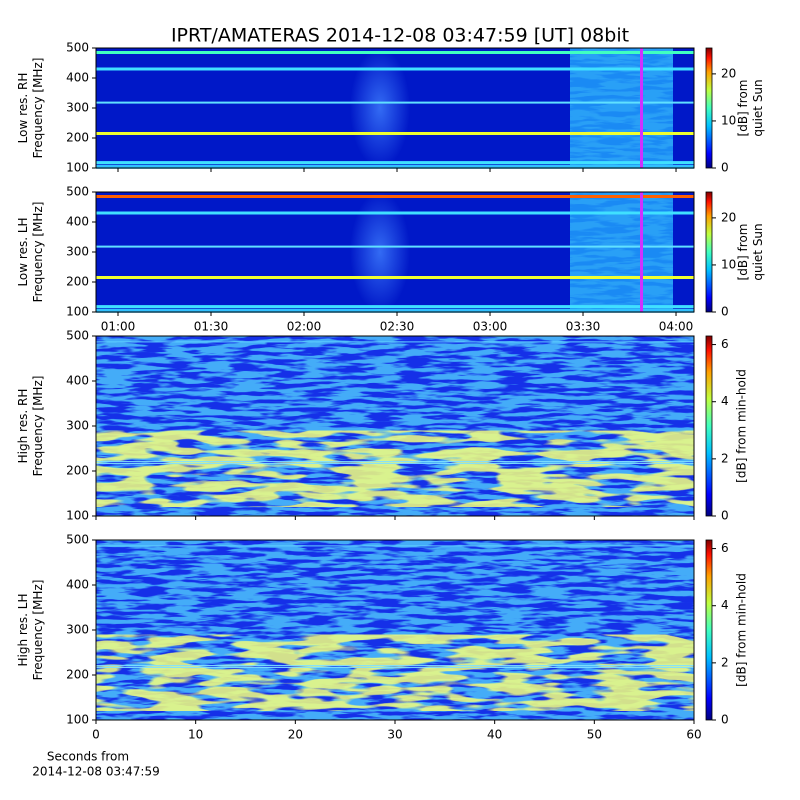  Describe the element at coordinates (23, 426) in the screenshot. I see `y-axis-label: High res. RH` at that location.